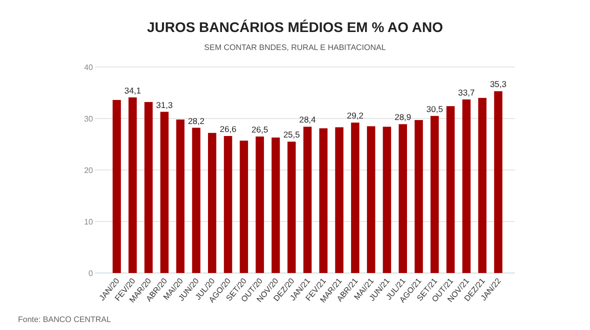 This screenshot has height=330, width=590. I want to click on data-label: 31,3, so click(164, 105).